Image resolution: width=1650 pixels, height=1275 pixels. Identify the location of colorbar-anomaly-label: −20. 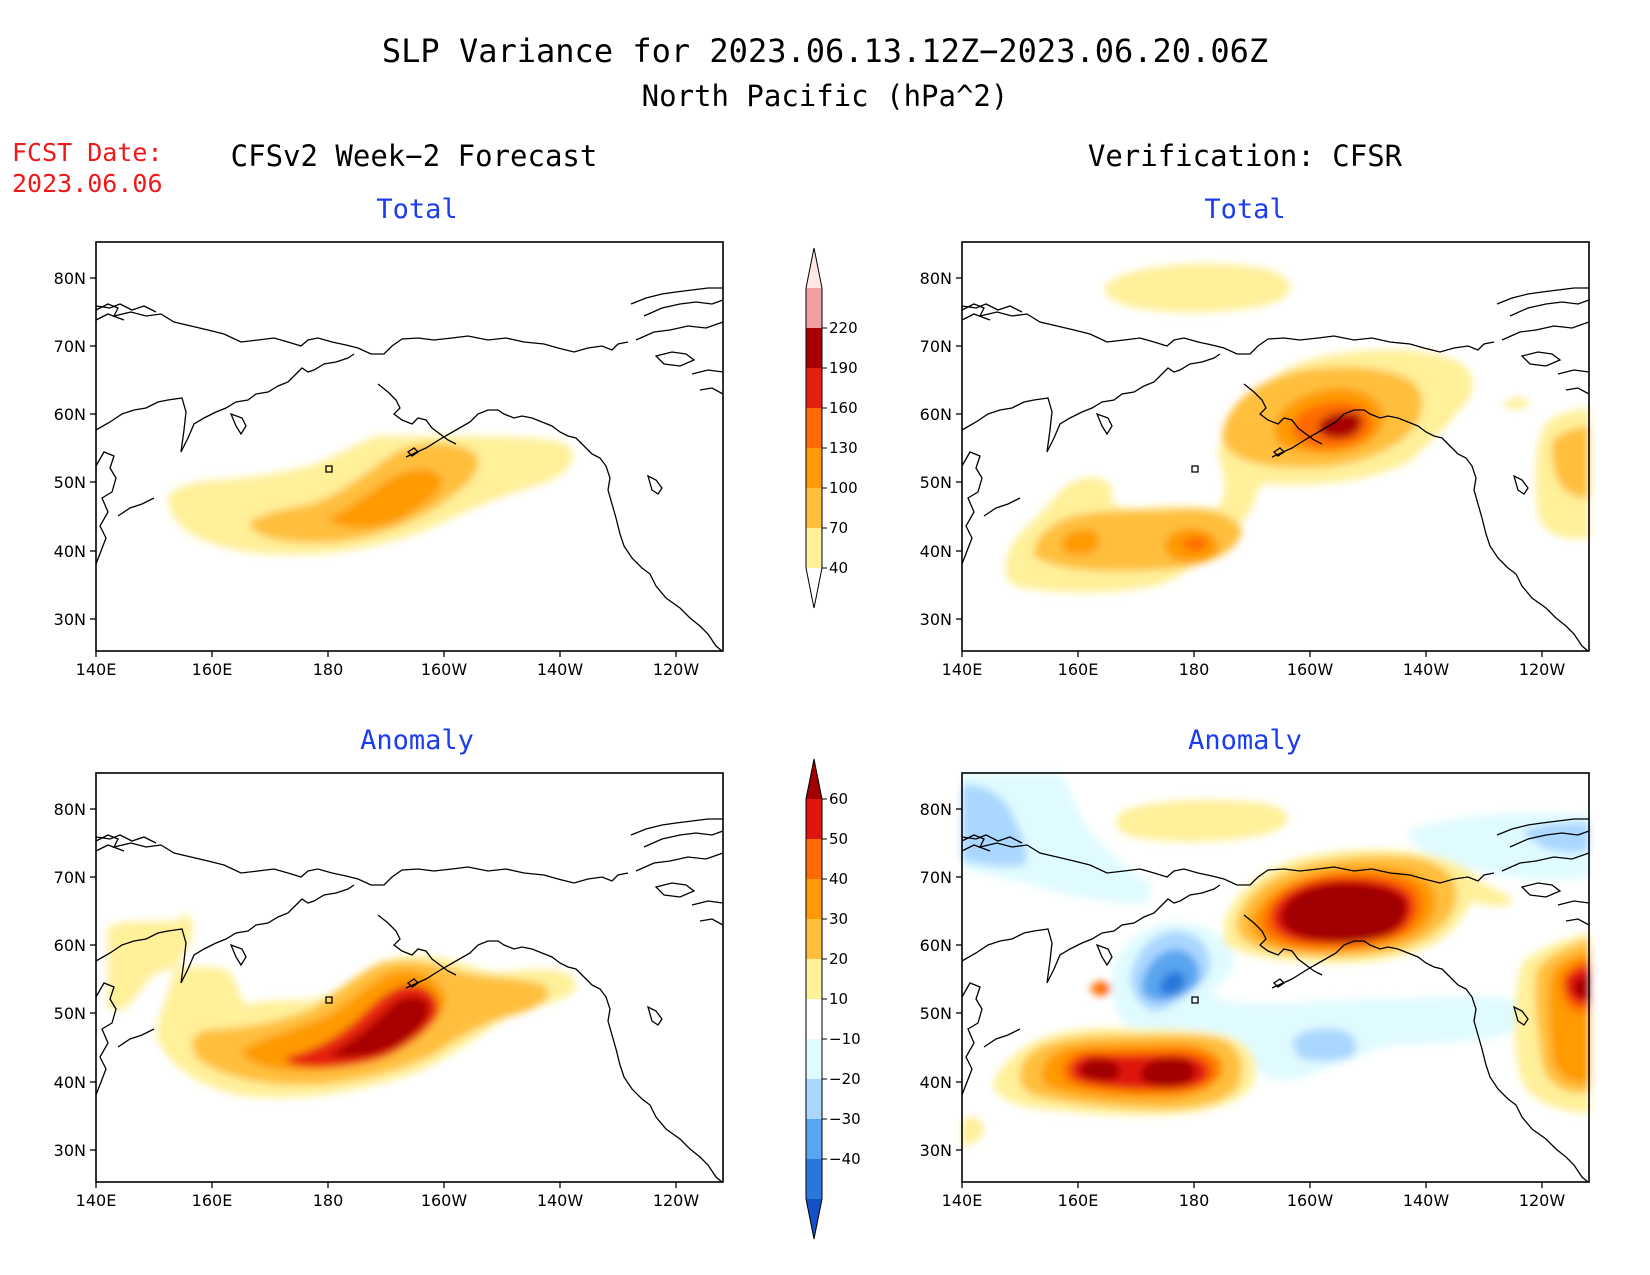
(845, 1079).